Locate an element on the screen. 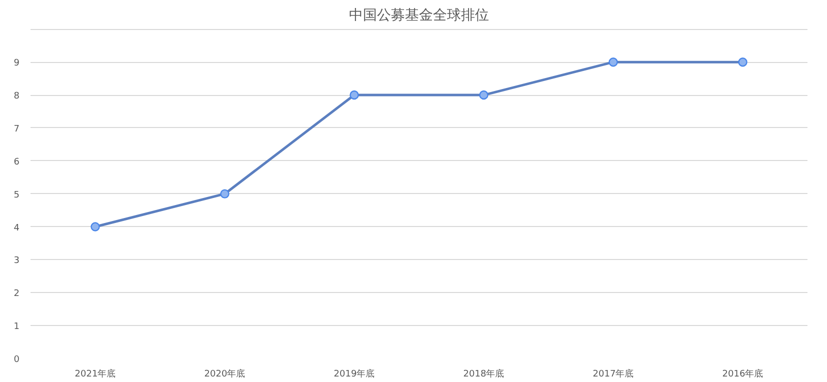 The width and height of the screenshot is (827, 382). x-tick-label: 2020年底 is located at coordinates (225, 374).